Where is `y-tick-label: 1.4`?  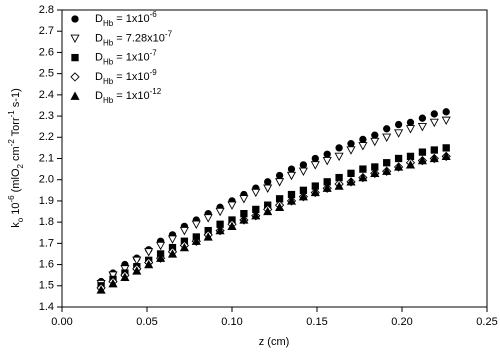 y-tick-label: 1.4 is located at coordinates (46, 307).